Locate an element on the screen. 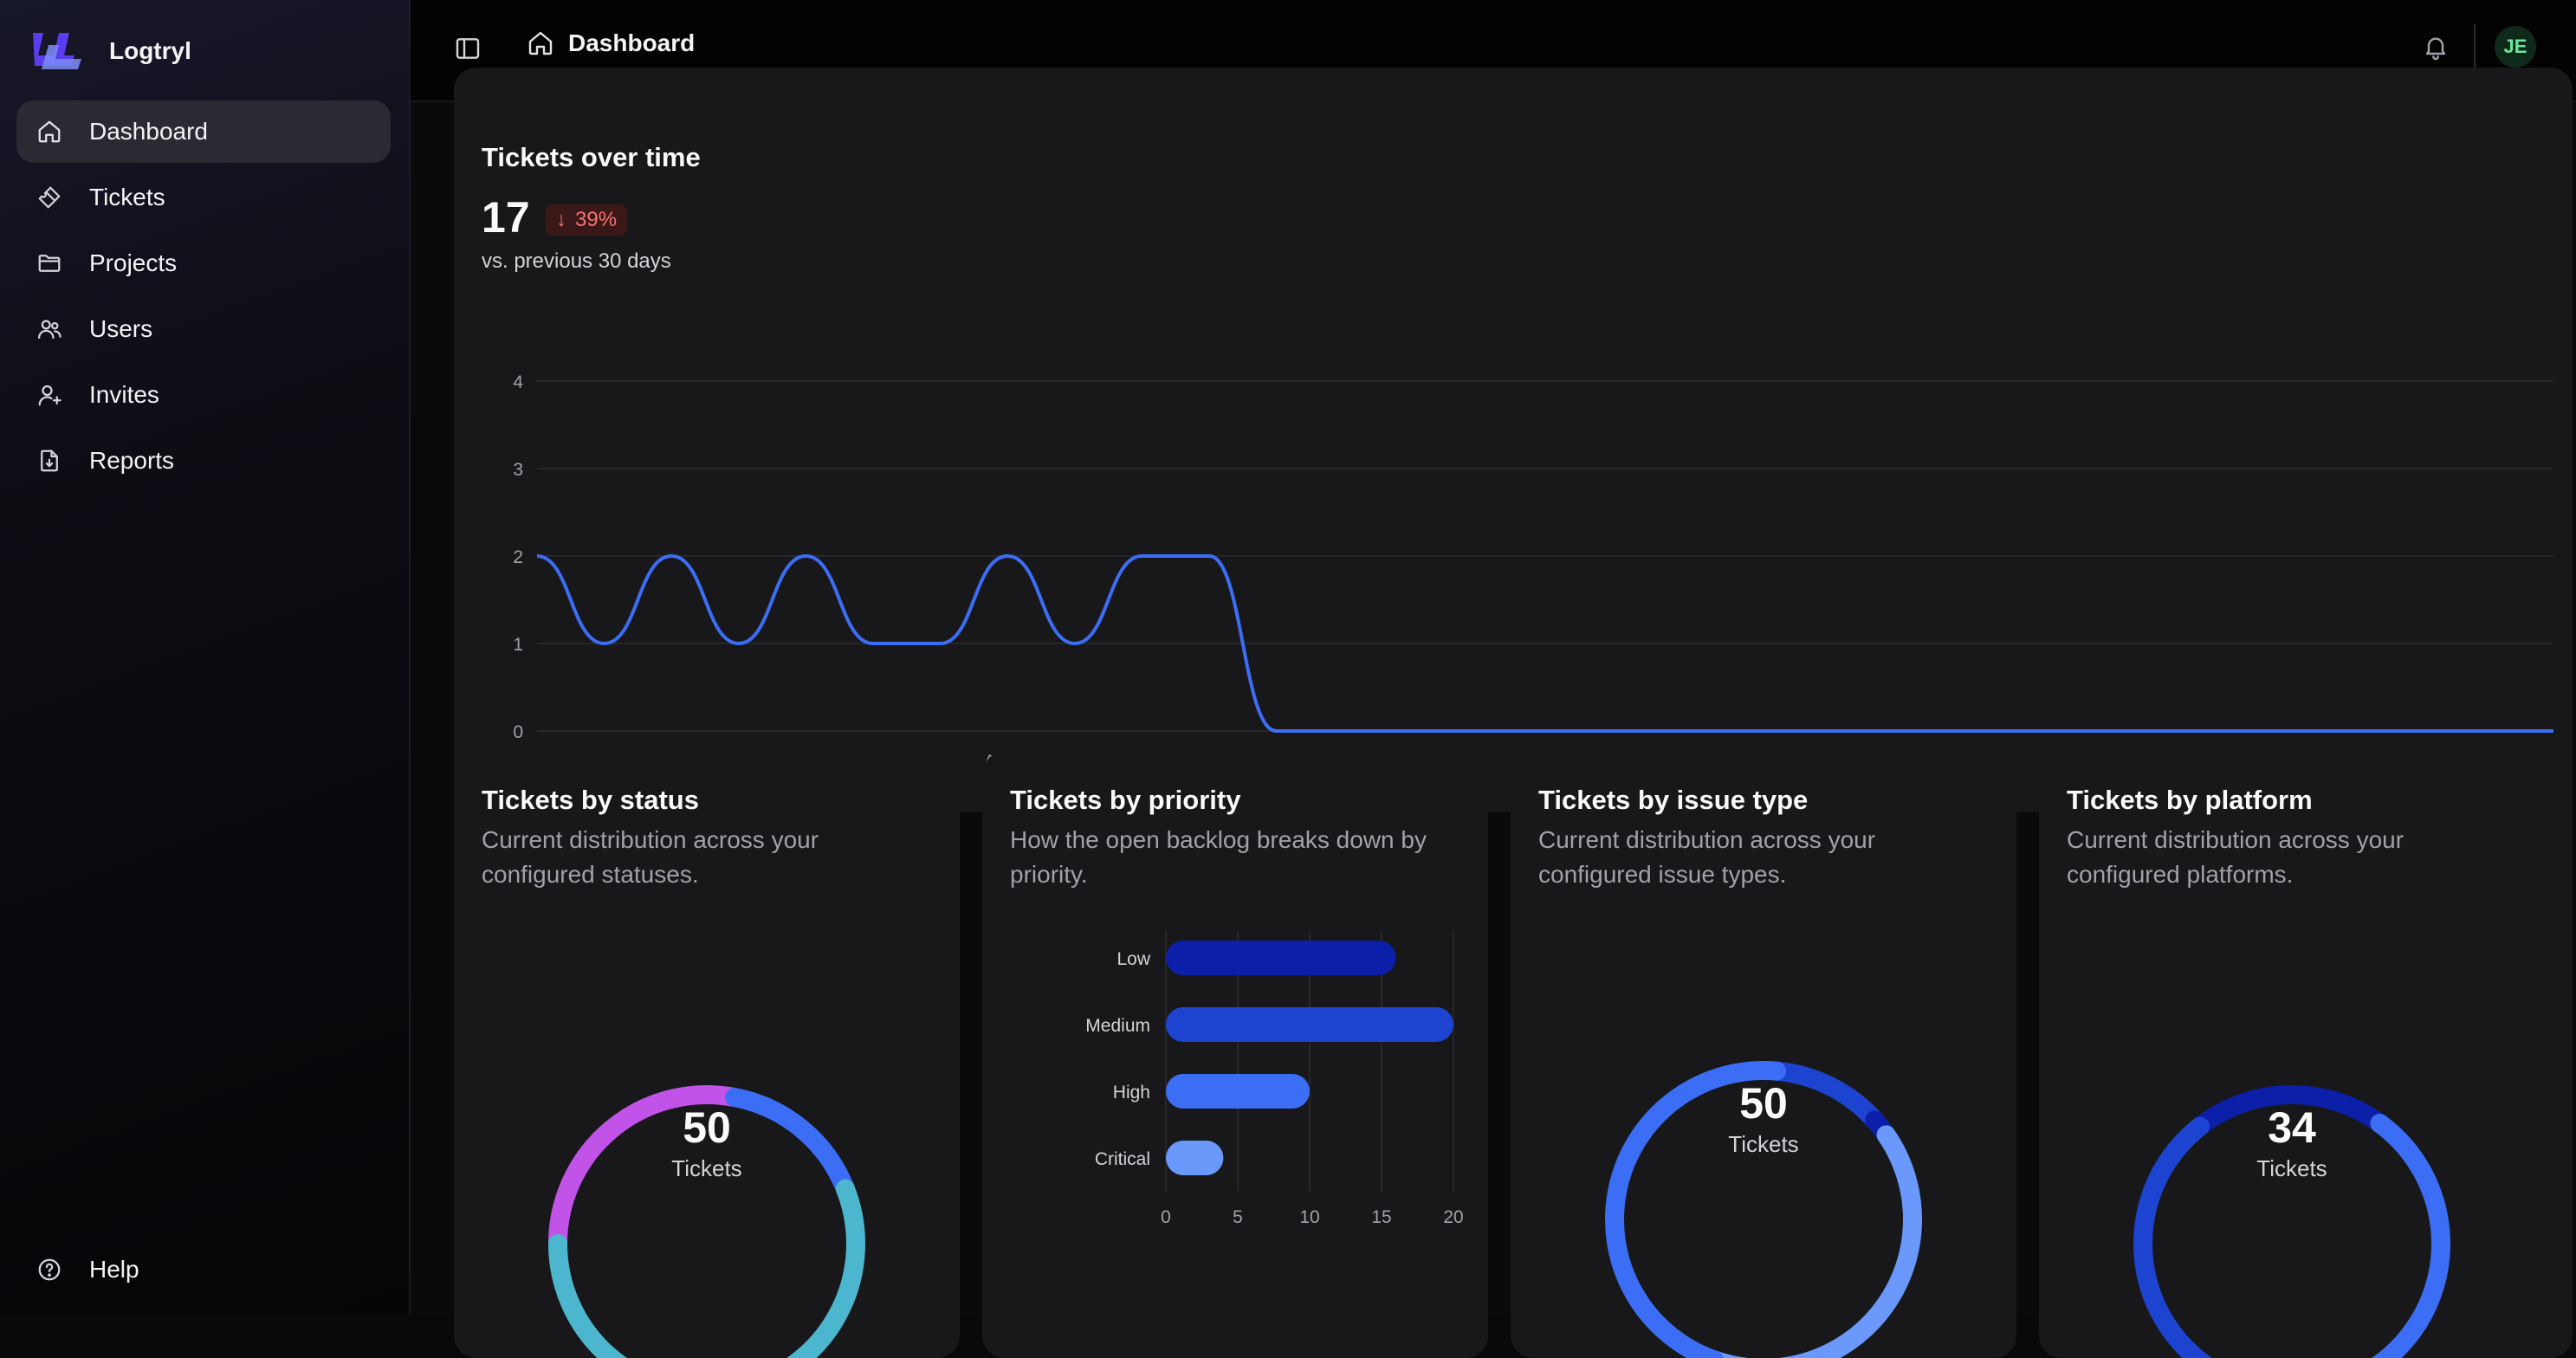 This screenshot has height=1358, width=2576. priority-bar-chart: 0 5 10 15 20 Low Medium High Critical is located at coordinates (1274, 1078).